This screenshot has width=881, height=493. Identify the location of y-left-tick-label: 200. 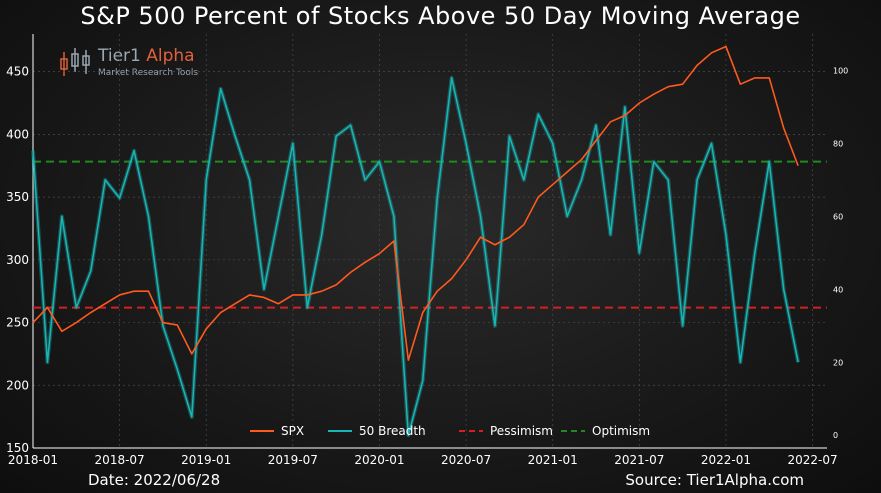
(17, 385).